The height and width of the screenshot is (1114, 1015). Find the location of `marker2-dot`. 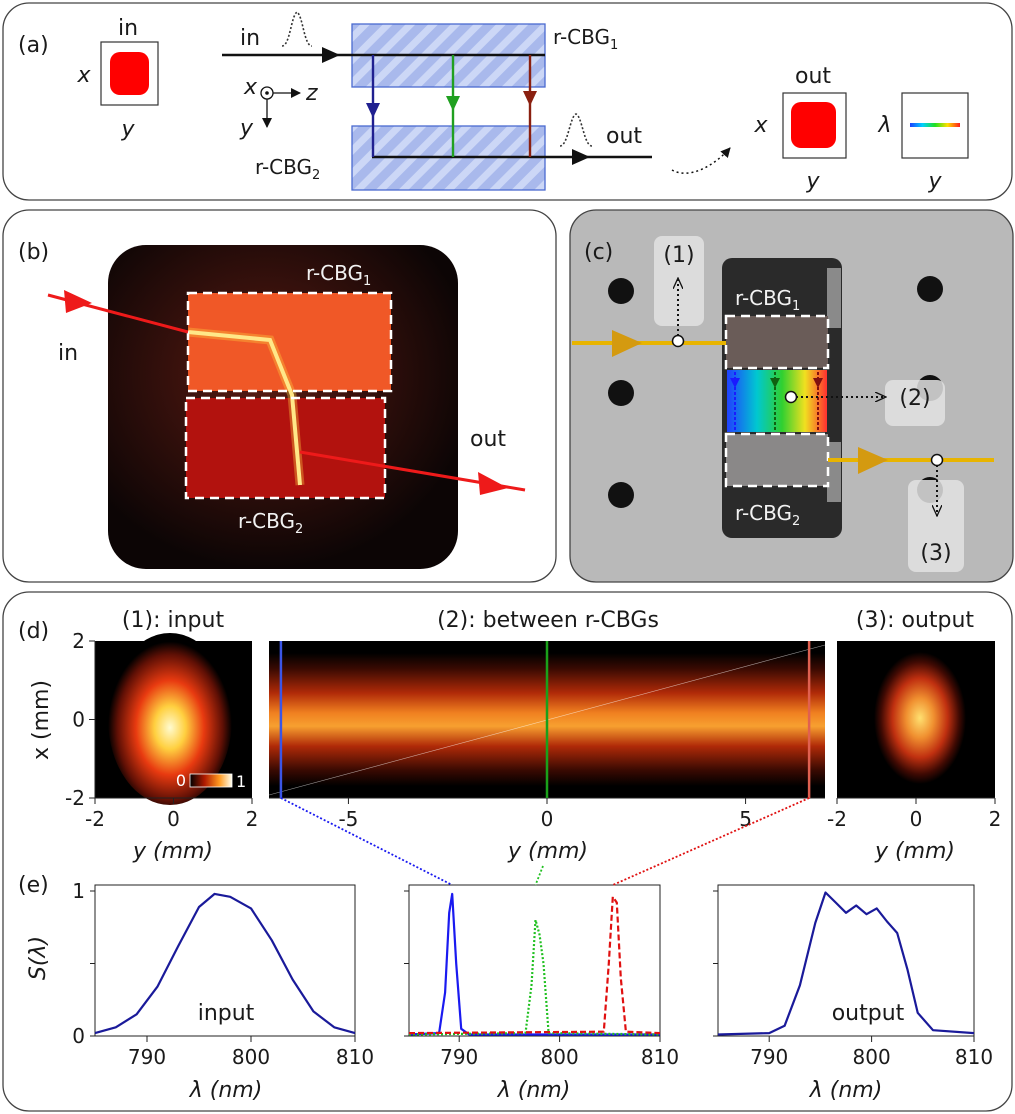

marker2-dot is located at coordinates (791, 397).